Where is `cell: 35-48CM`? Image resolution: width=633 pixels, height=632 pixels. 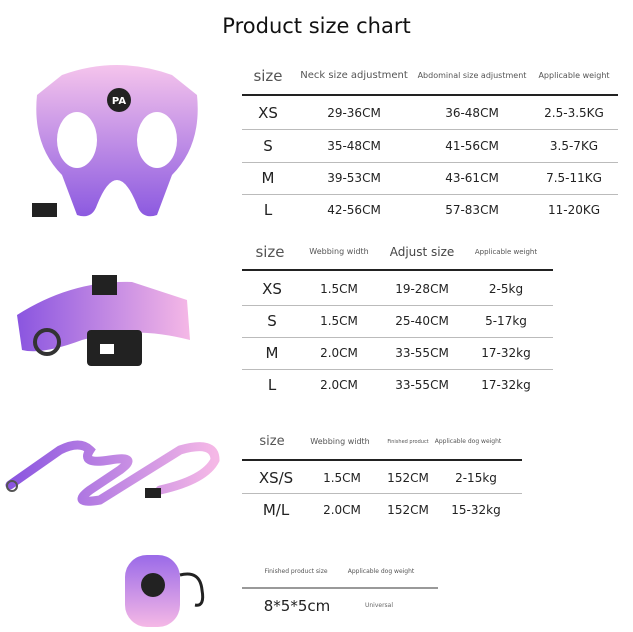
cell: 35-48CM is located at coordinates (354, 146).